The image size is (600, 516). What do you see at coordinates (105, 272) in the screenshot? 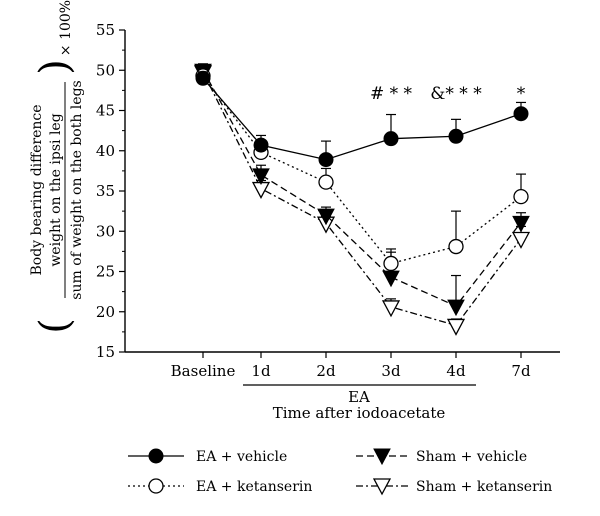
I see `y-tick-label: 25` at bounding box center [105, 272].